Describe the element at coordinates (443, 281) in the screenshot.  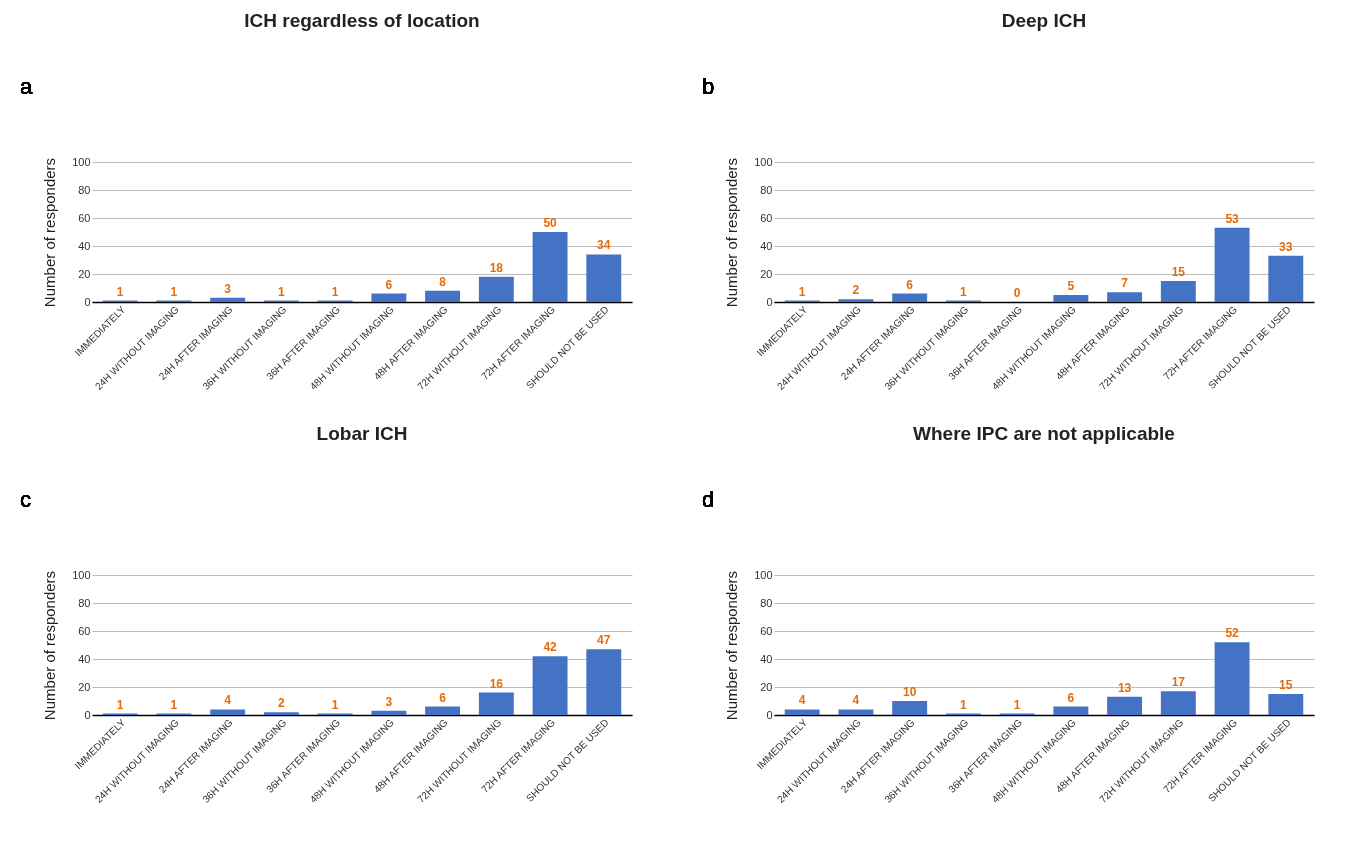
I see `data-label: 8` at that location.